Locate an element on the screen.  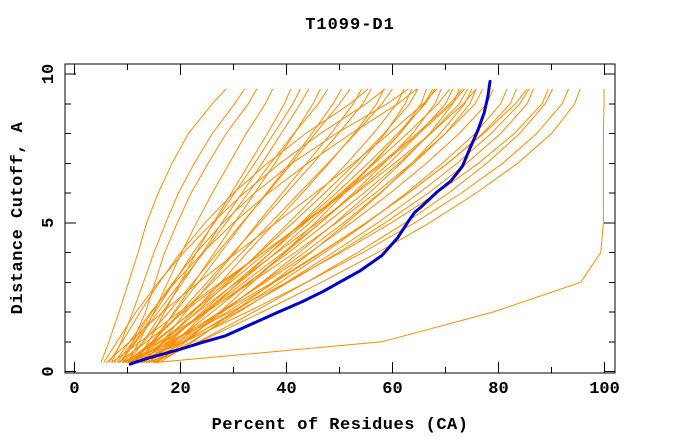
plot-title: T1099-D1 is located at coordinates (350, 25).